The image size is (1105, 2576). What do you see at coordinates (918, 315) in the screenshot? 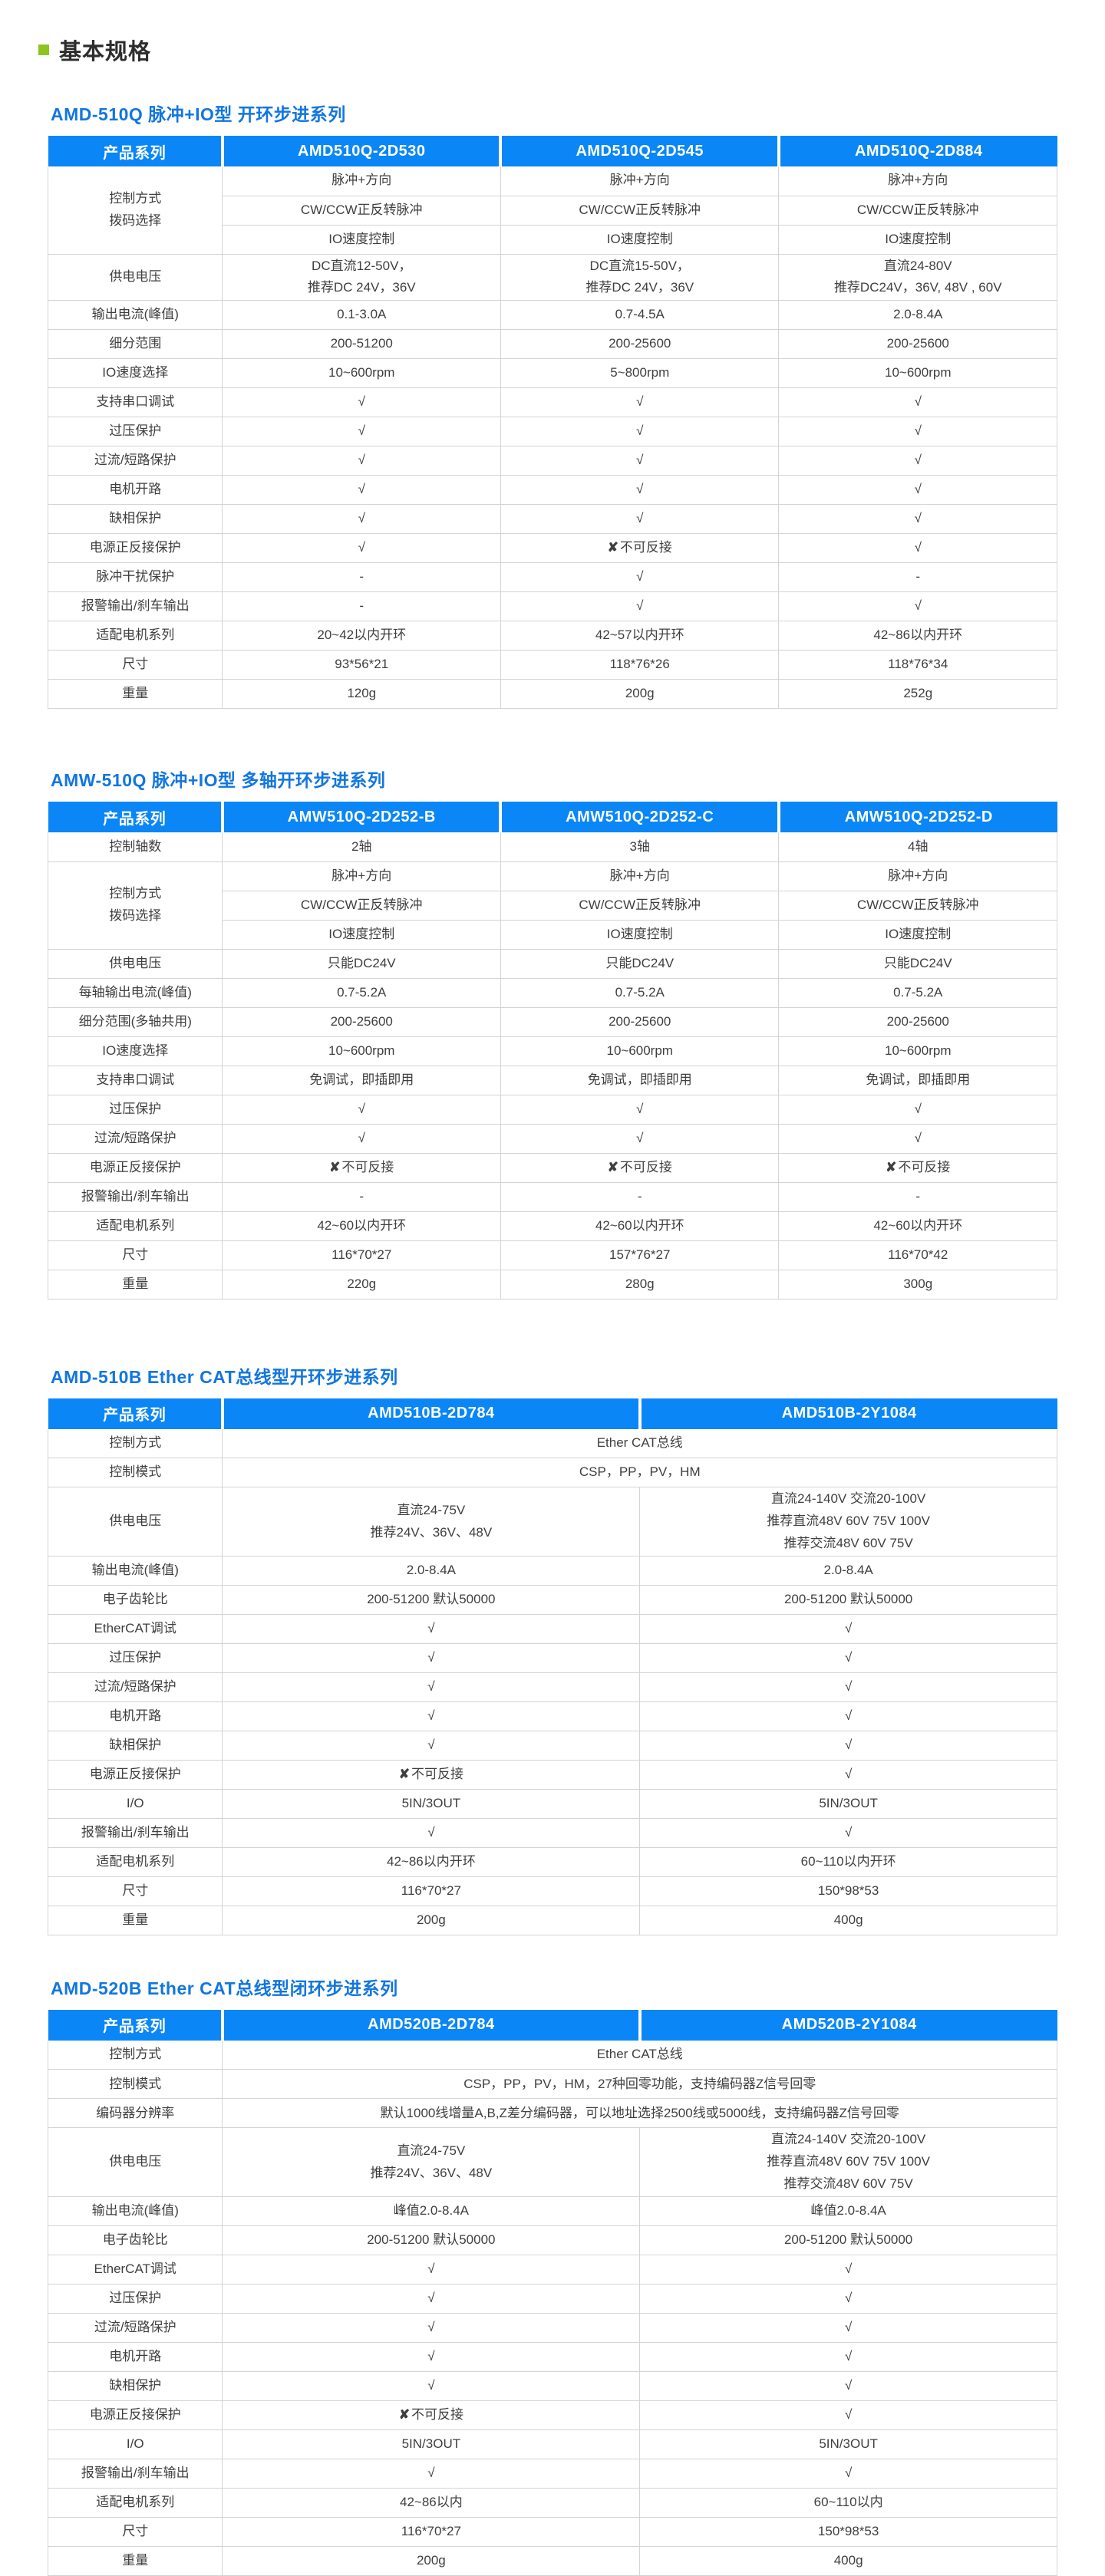
I see `spec-cell: 2.0-8.4A` at bounding box center [918, 315].